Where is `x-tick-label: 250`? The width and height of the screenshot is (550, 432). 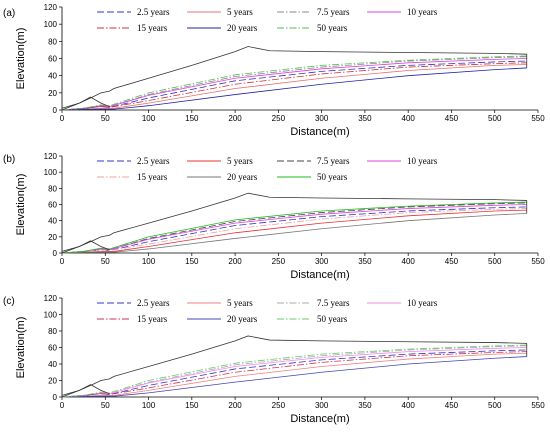 x-tick-label: 250 is located at coordinates (279, 261).